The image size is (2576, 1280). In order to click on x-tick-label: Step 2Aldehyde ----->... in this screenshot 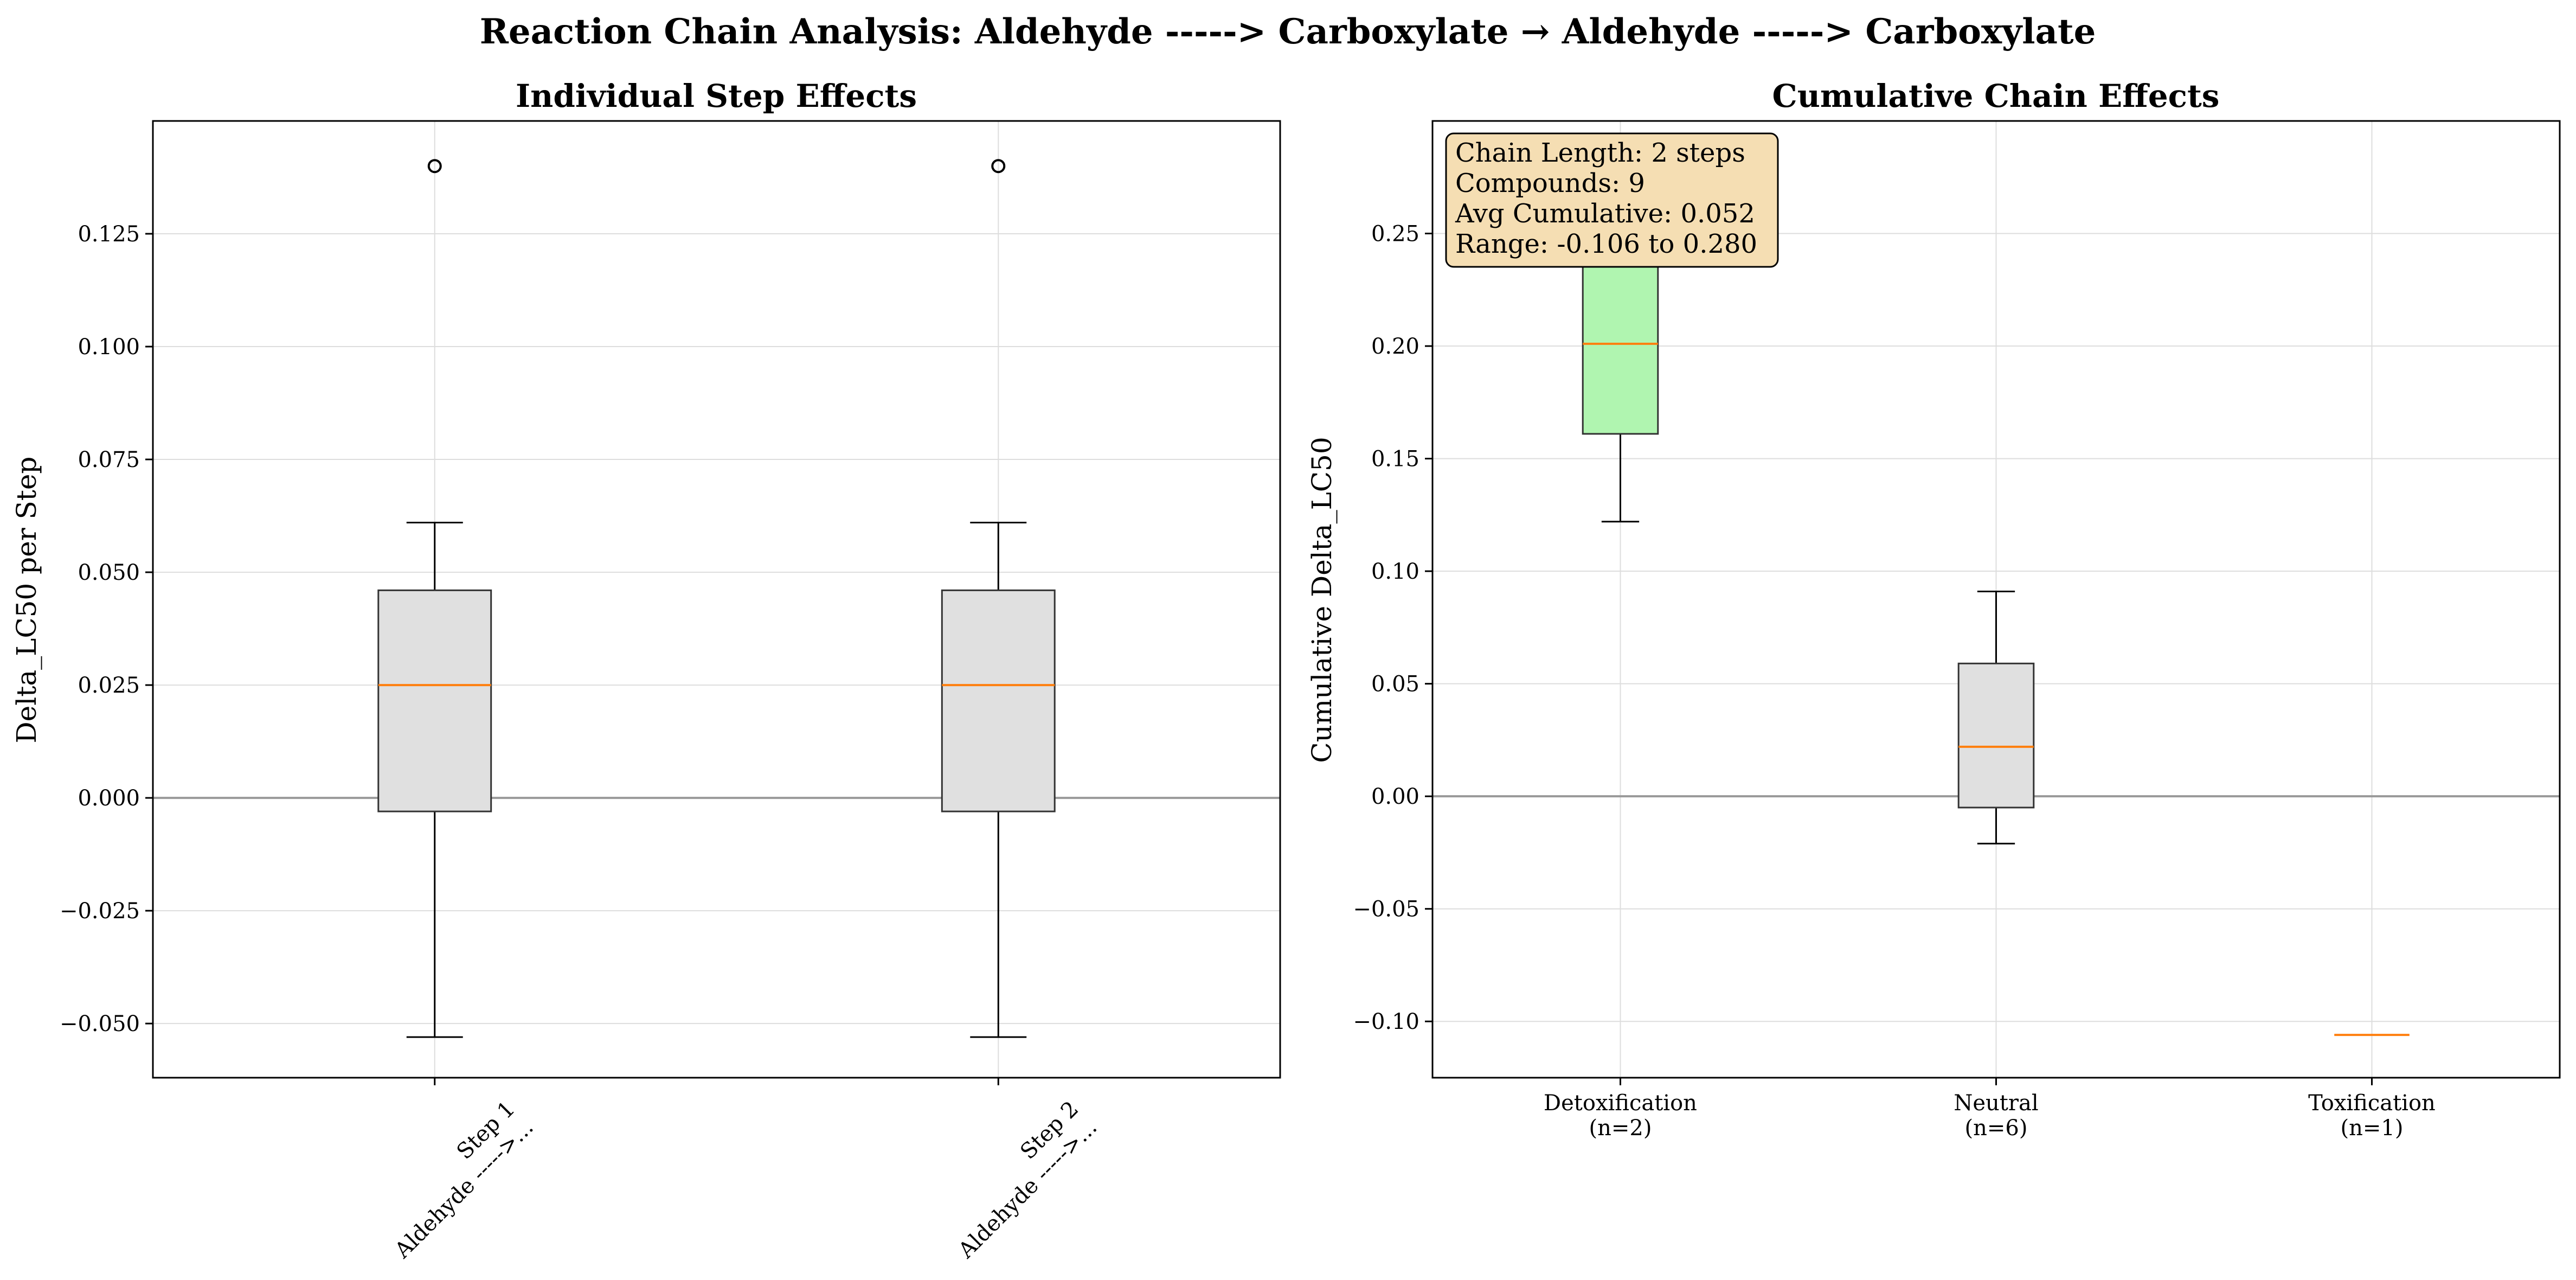, I will do `click(1018, 1180)`.